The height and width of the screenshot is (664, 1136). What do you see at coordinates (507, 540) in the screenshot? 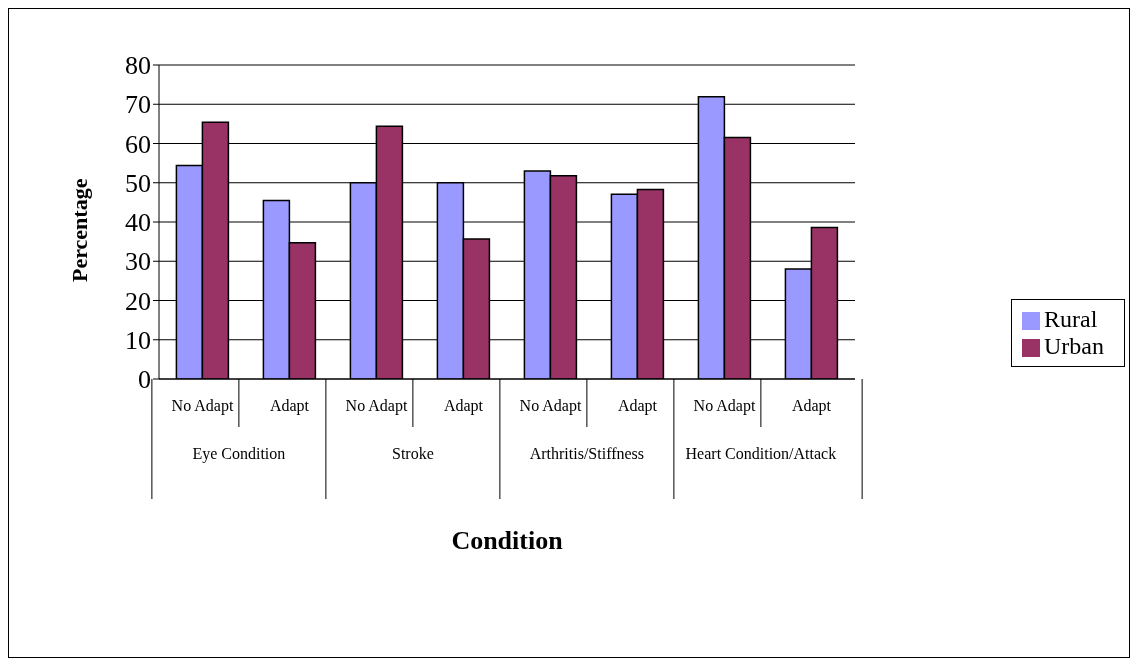
I see `x-axis-title: Condition` at bounding box center [507, 540].